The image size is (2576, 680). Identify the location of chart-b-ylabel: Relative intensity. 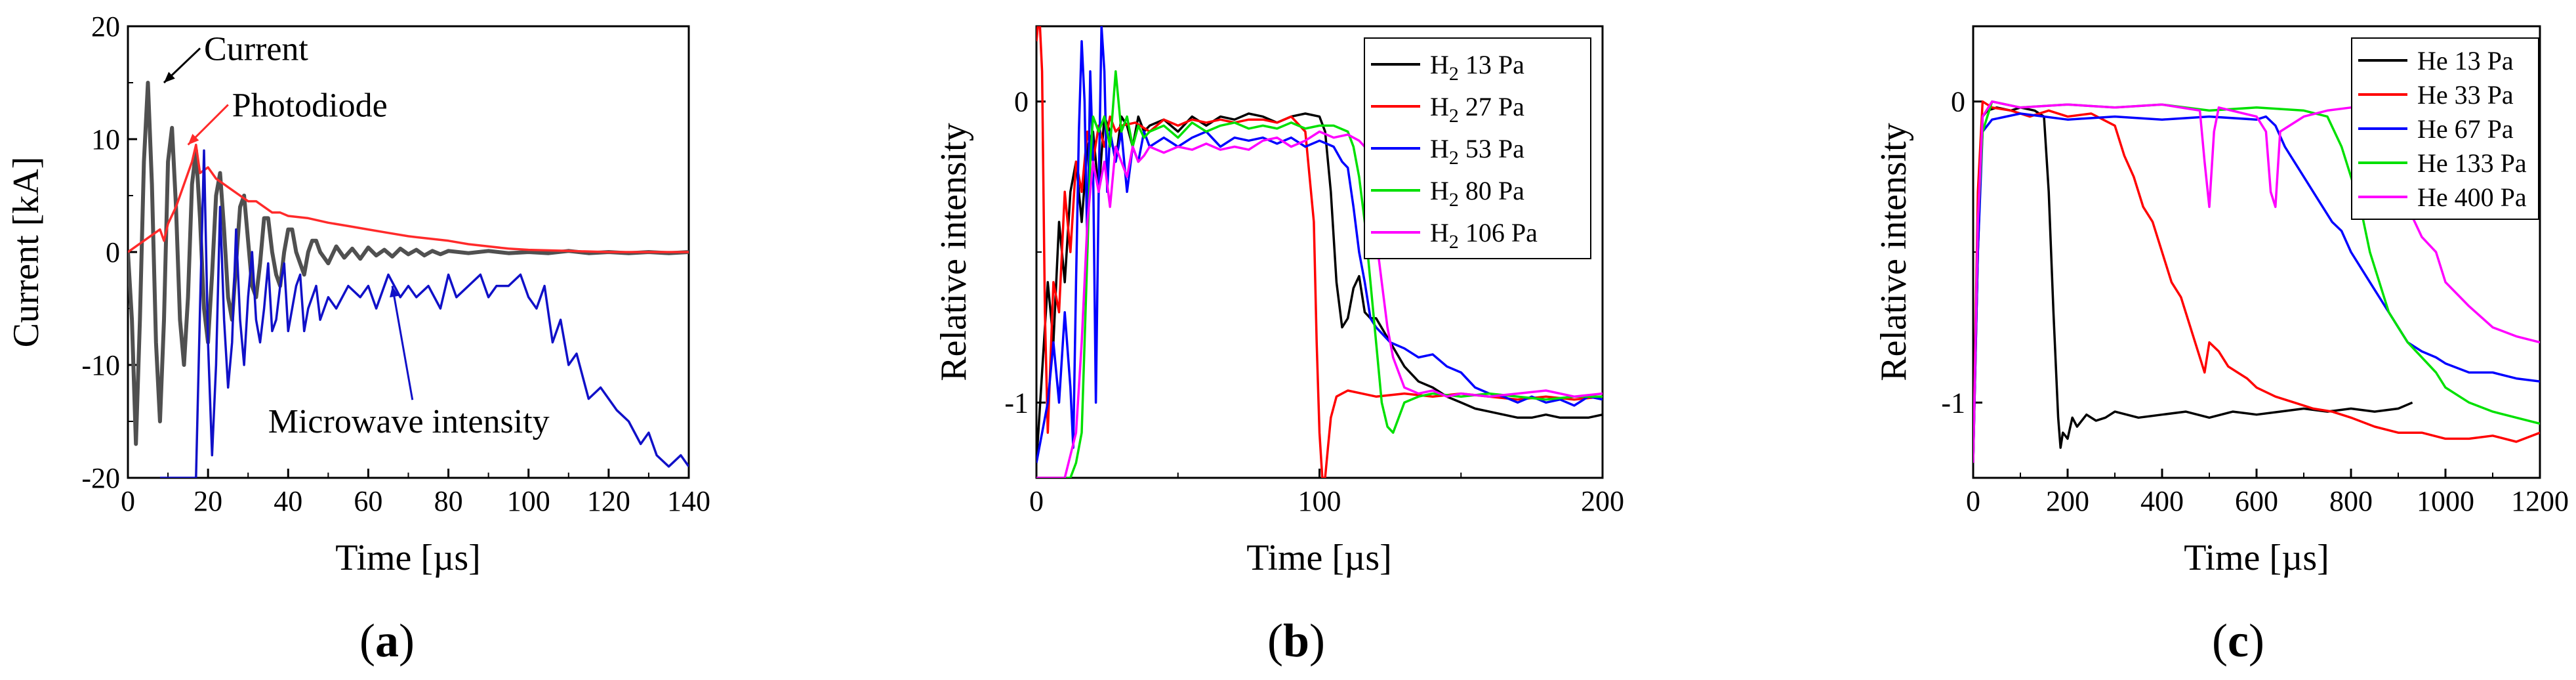
(953, 252).